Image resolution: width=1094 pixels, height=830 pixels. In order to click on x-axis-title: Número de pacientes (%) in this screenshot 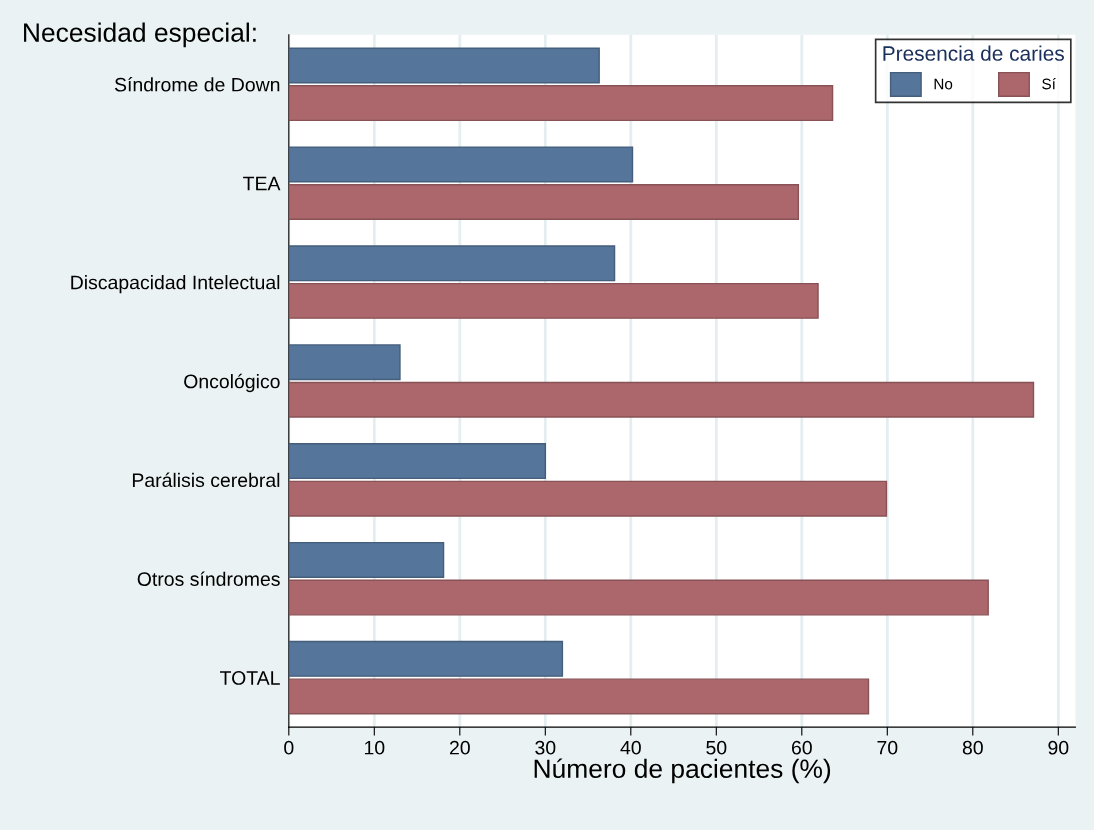, I will do `click(682, 771)`.